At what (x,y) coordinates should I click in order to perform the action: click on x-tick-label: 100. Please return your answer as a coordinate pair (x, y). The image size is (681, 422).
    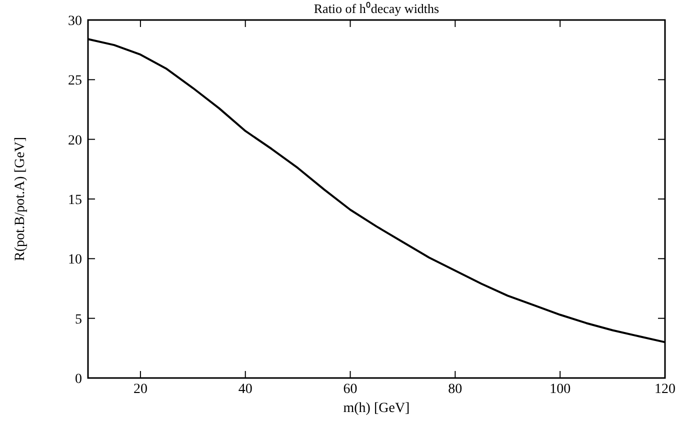
    Looking at the image, I should click on (560, 389).